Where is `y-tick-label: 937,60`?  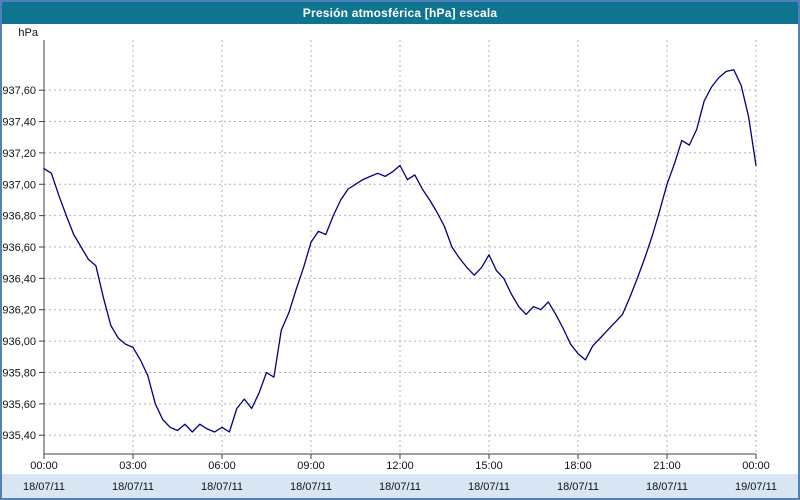 y-tick-label: 937,60 is located at coordinates (19, 91).